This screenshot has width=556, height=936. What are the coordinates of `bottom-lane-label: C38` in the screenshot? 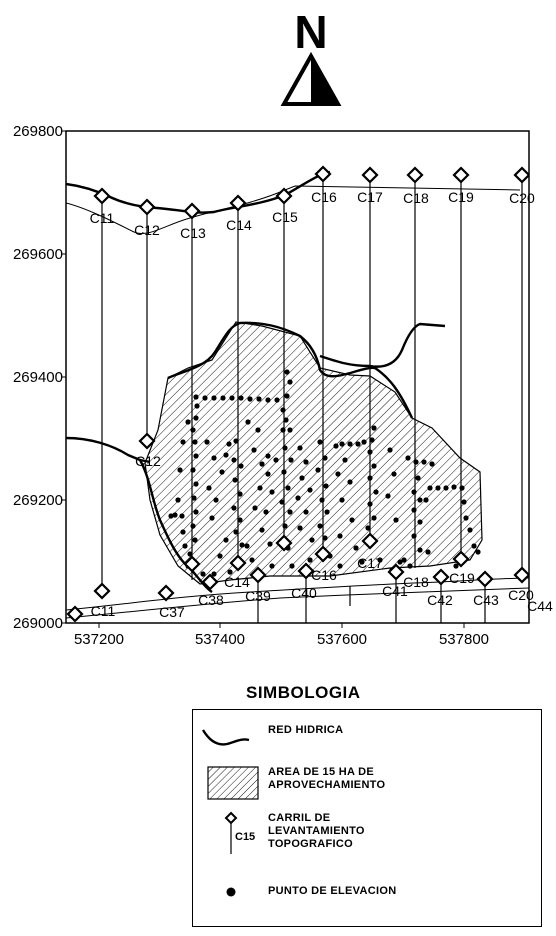 It's located at (211, 600).